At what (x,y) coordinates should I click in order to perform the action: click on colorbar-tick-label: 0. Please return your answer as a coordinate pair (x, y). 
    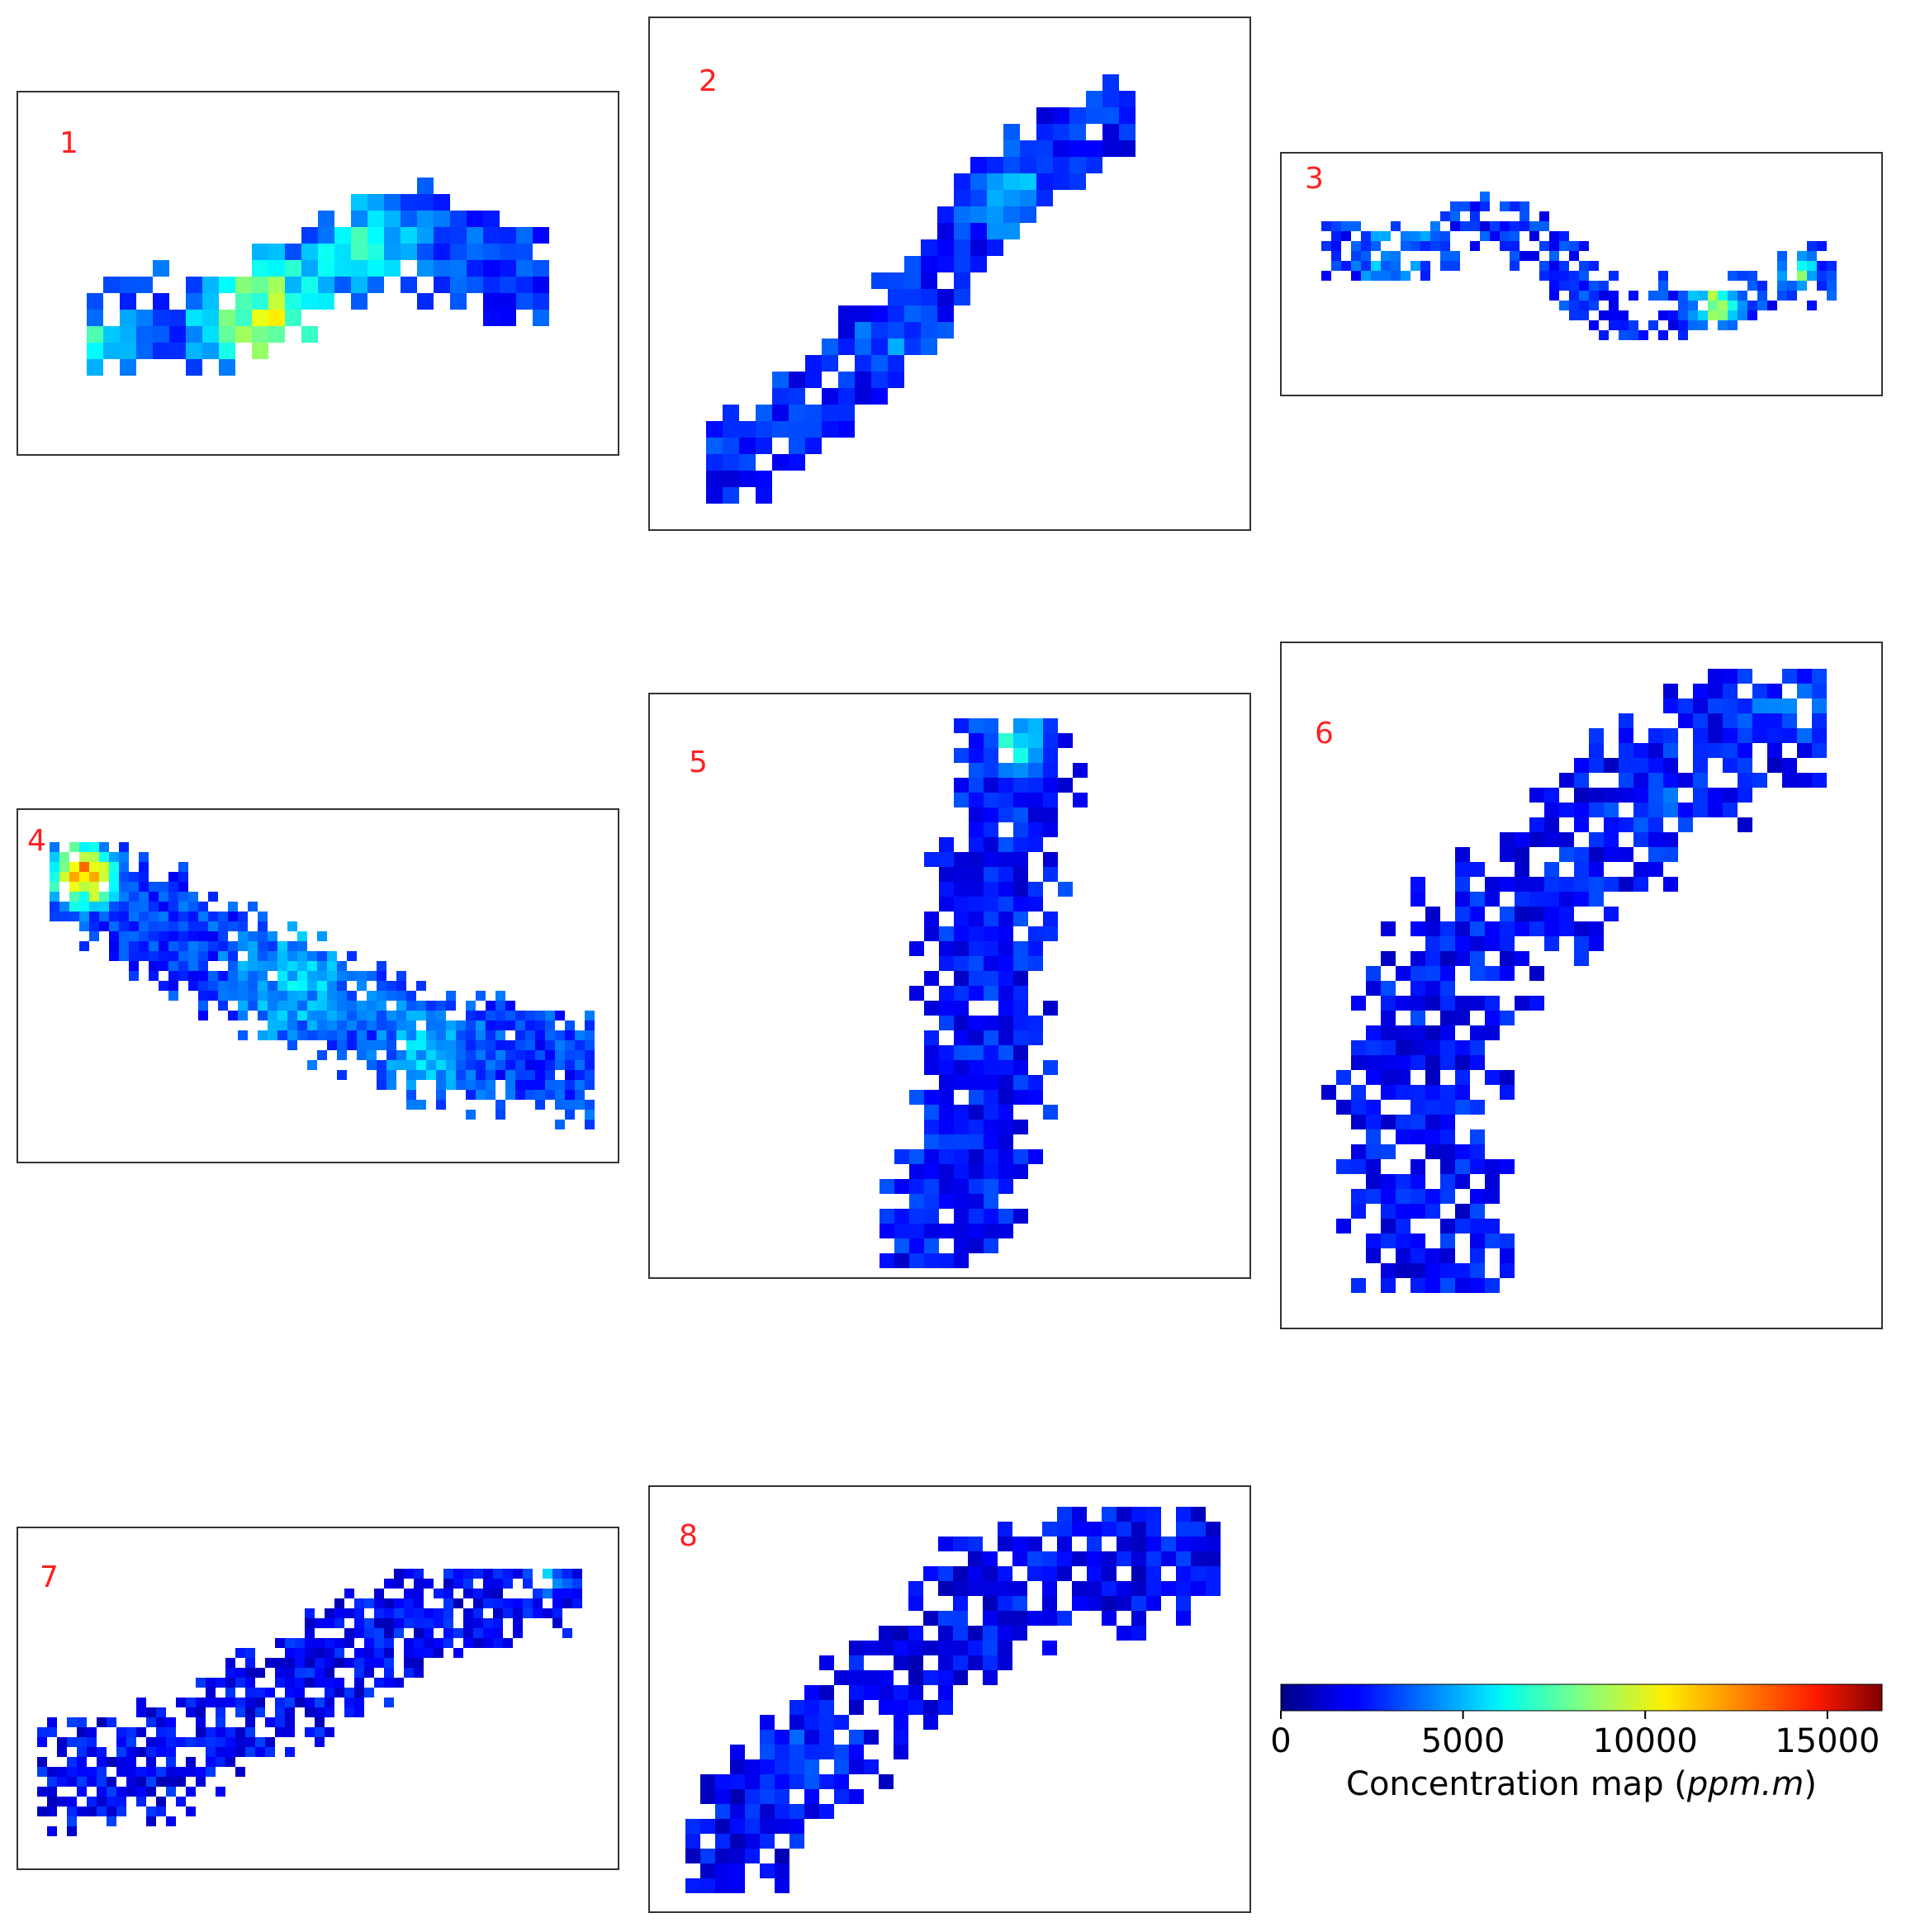
    Looking at the image, I should click on (1280, 1741).